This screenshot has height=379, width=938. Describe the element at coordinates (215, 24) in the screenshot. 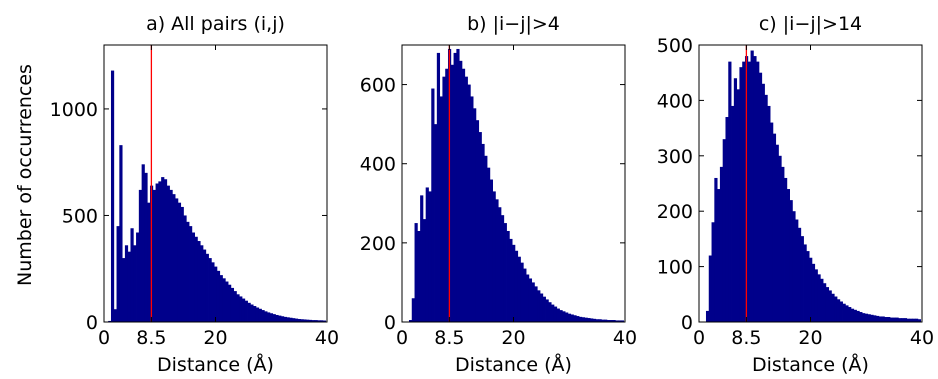

I see `panel-title: a) All pairs (i,j)` at that location.